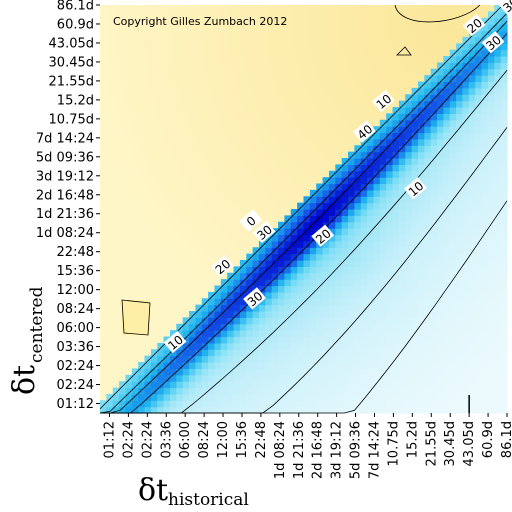 Image resolution: width=512 pixels, height=512 pixels. What do you see at coordinates (71, 119) in the screenshot?
I see `y-tick-label: 10.75d` at bounding box center [71, 119].